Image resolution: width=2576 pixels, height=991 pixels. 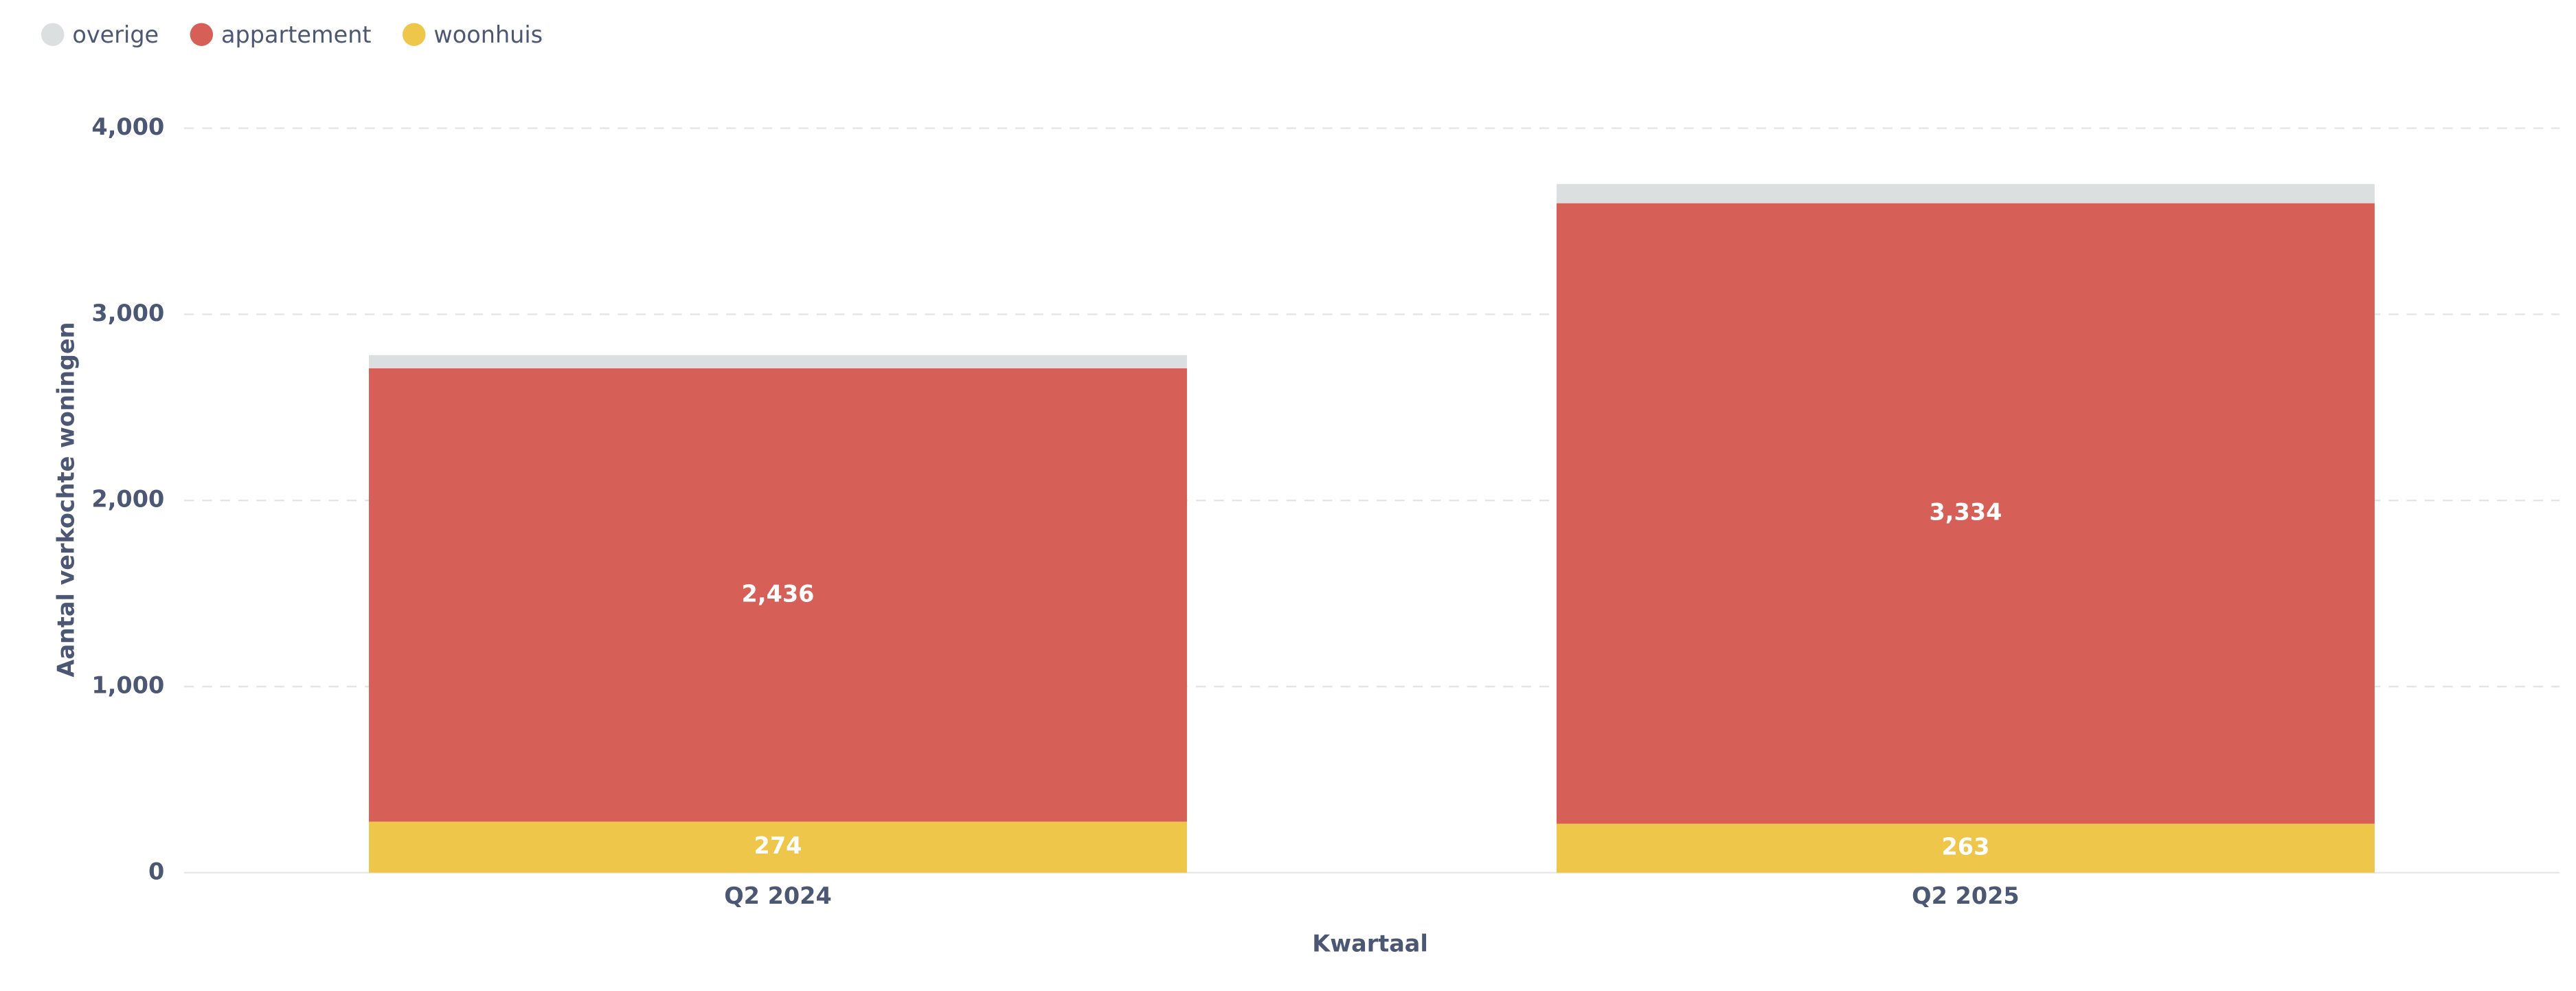 I want to click on y-tick-label: 0, so click(x=156, y=871).